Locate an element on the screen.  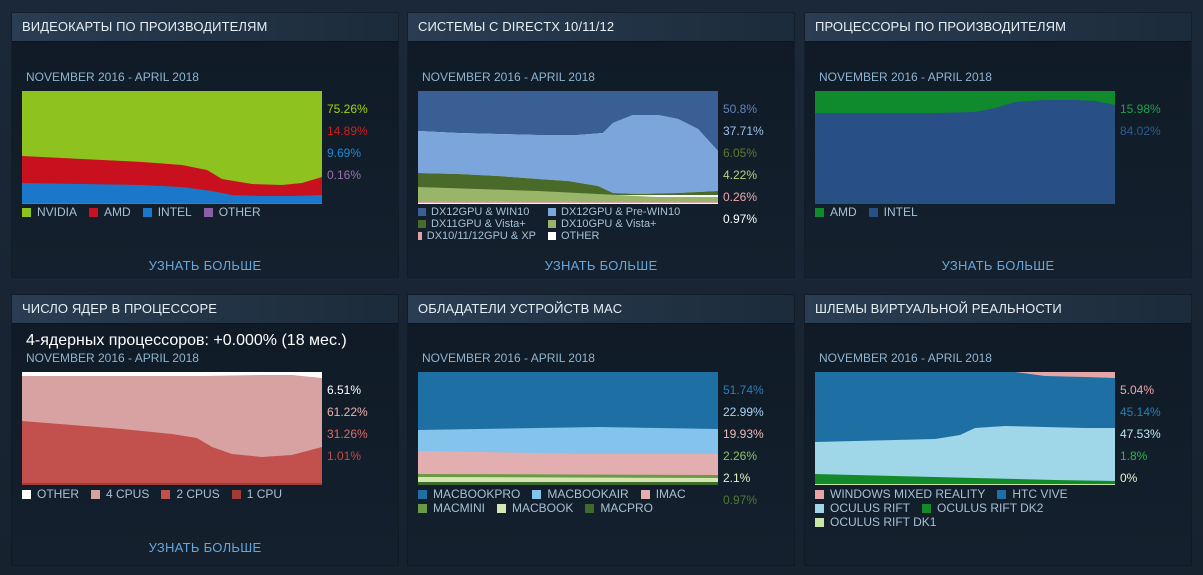
legend-label: HTC VIVE is located at coordinates (1040, 494).